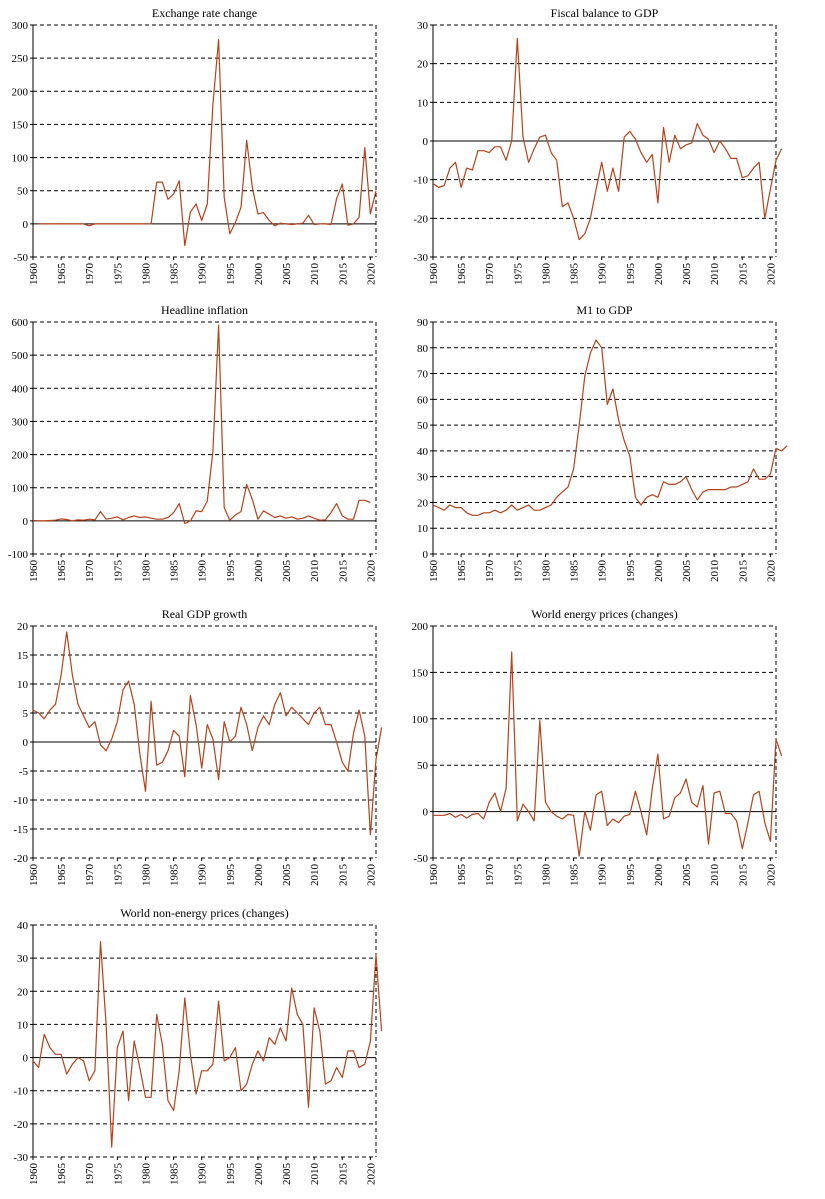 The image size is (825, 1199). Describe the element at coordinates (18, 555) in the screenshot. I see `y-tick-label: -100` at that location.